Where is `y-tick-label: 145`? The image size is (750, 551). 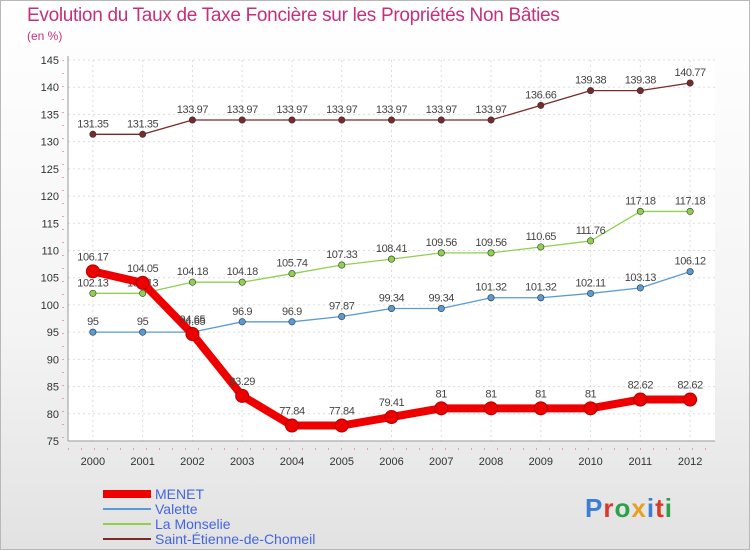 y-tick-label: 145 is located at coordinates (50, 61).